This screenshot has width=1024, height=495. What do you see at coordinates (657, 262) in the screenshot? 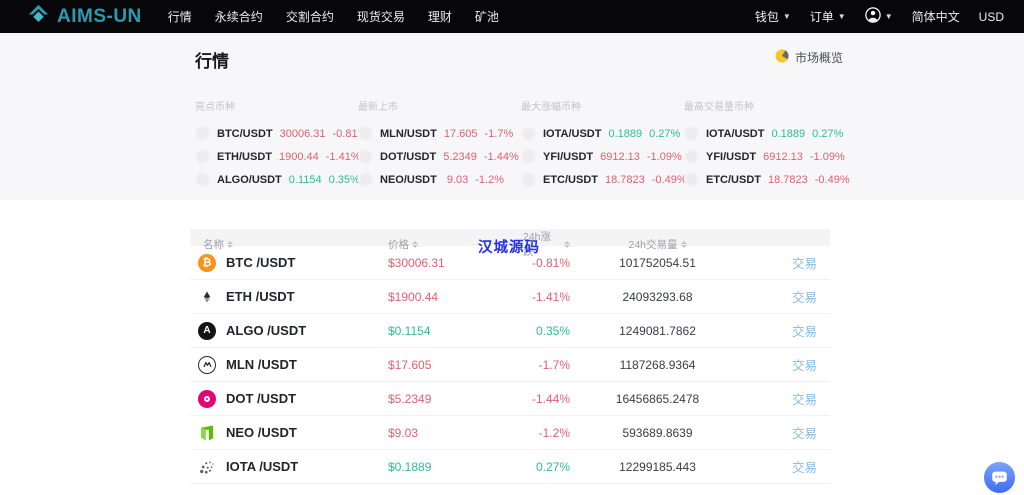
I see `volume-cell: 101752054.51` at bounding box center [657, 262].